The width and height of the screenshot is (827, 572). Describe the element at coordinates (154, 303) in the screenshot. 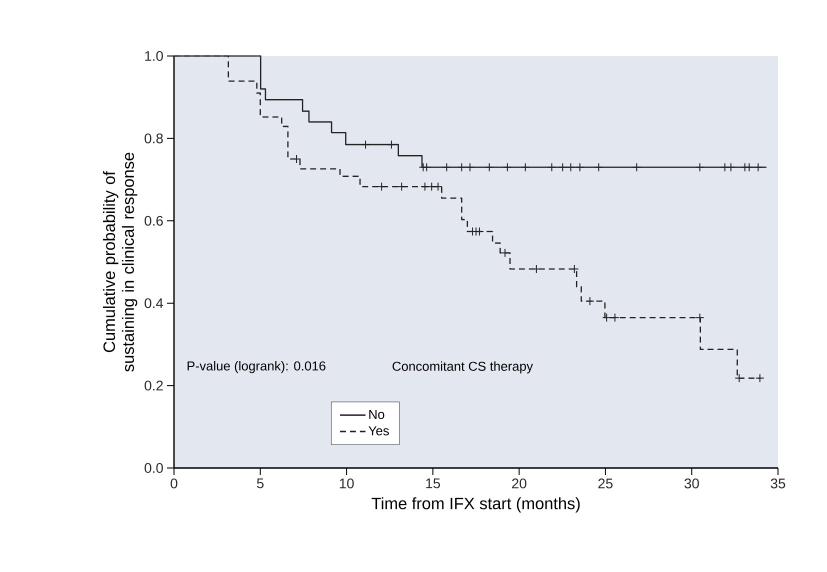

I see `y-tick-label: 0.4` at that location.